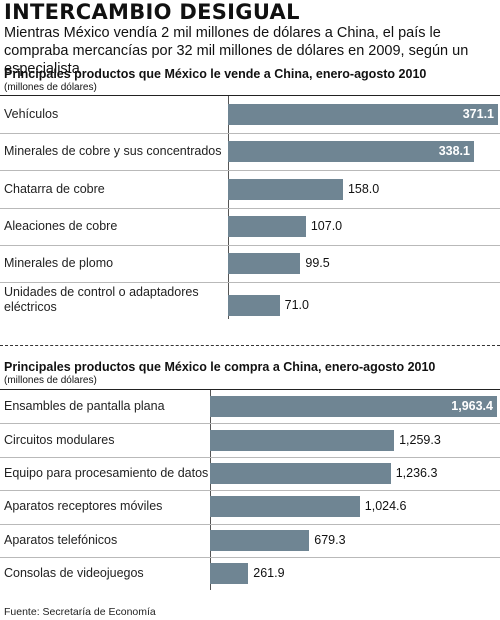 This screenshot has width=500, height=620. I want to click on section-divider, so click(250, 345).